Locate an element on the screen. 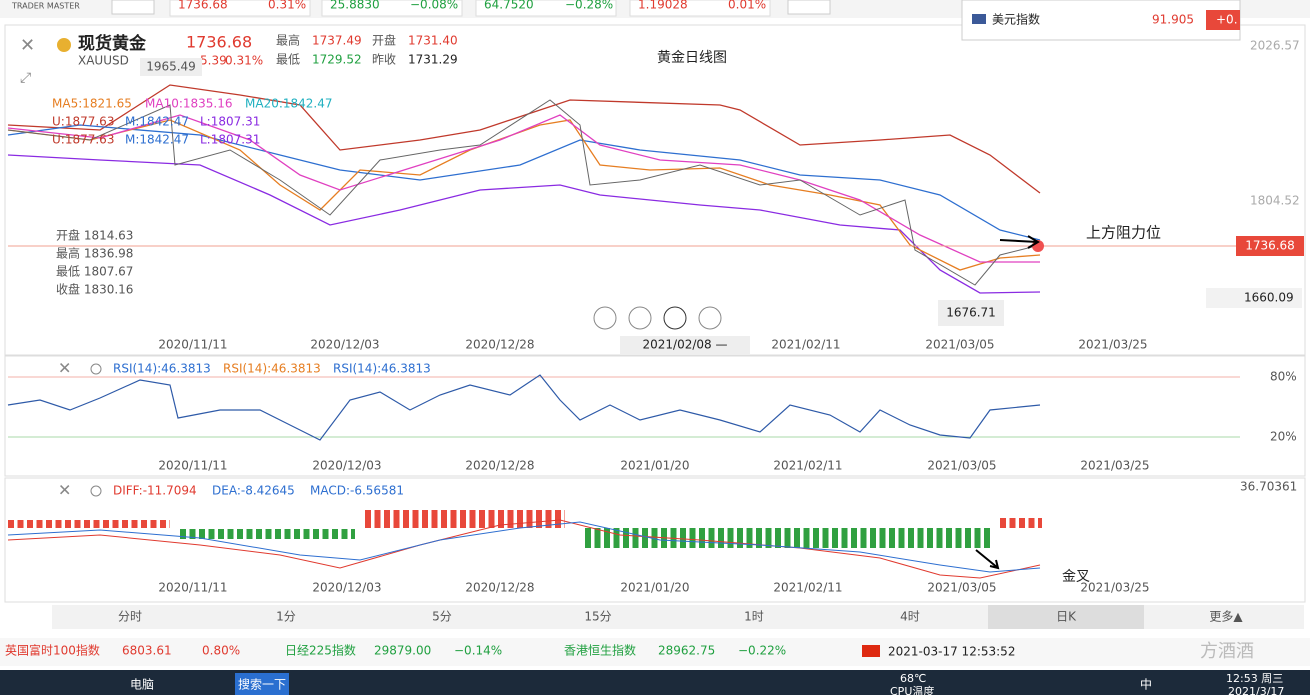 This screenshot has height=699, width=1310. dea-line is located at coordinates (524, 547).